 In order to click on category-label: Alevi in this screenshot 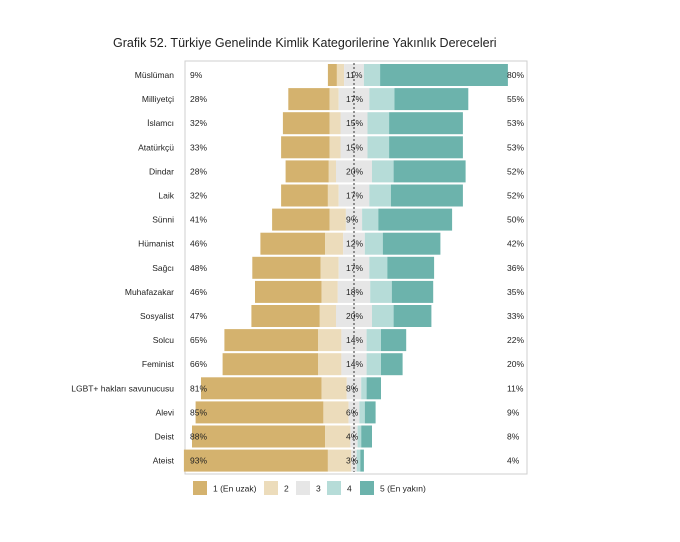, I will do `click(165, 412)`.